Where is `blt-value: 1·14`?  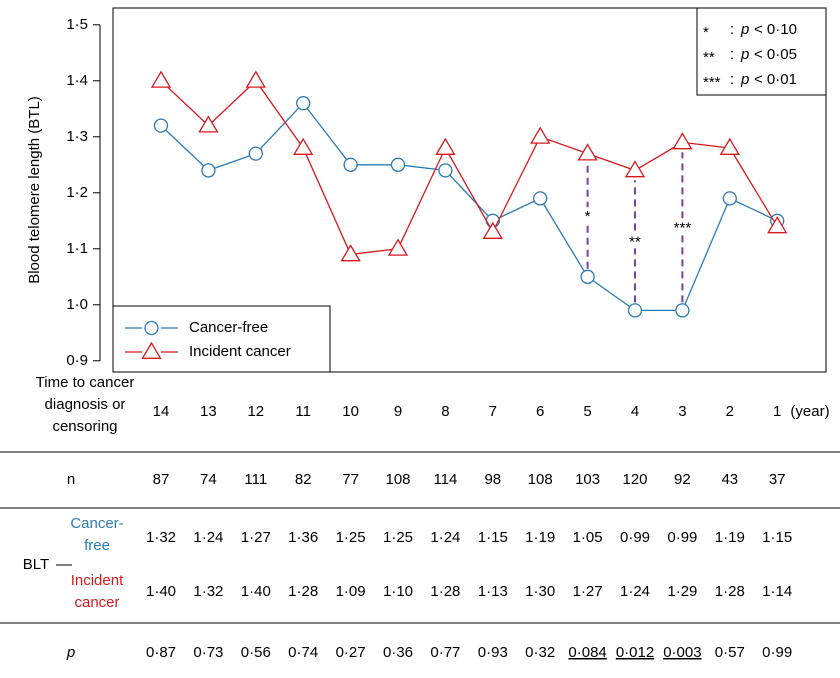
blt-value: 1·14 is located at coordinates (777, 591).